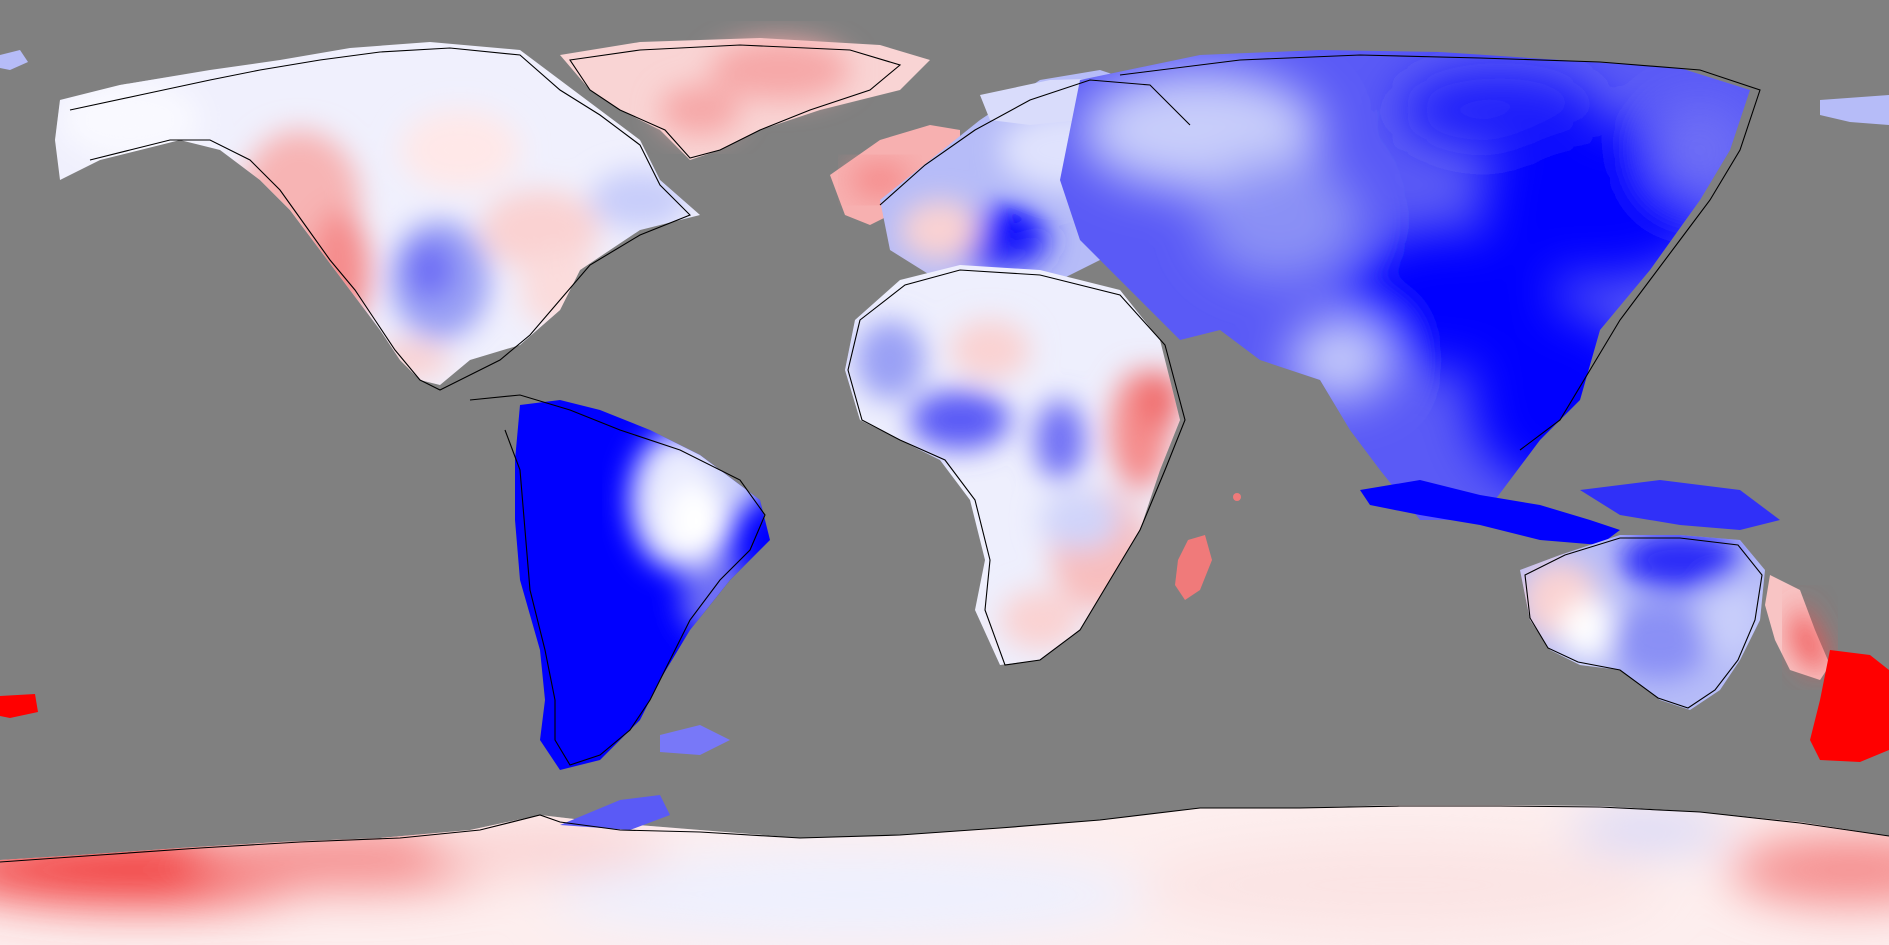  What do you see at coordinates (1237, 497) in the screenshot?
I see `reunion-dot` at bounding box center [1237, 497].